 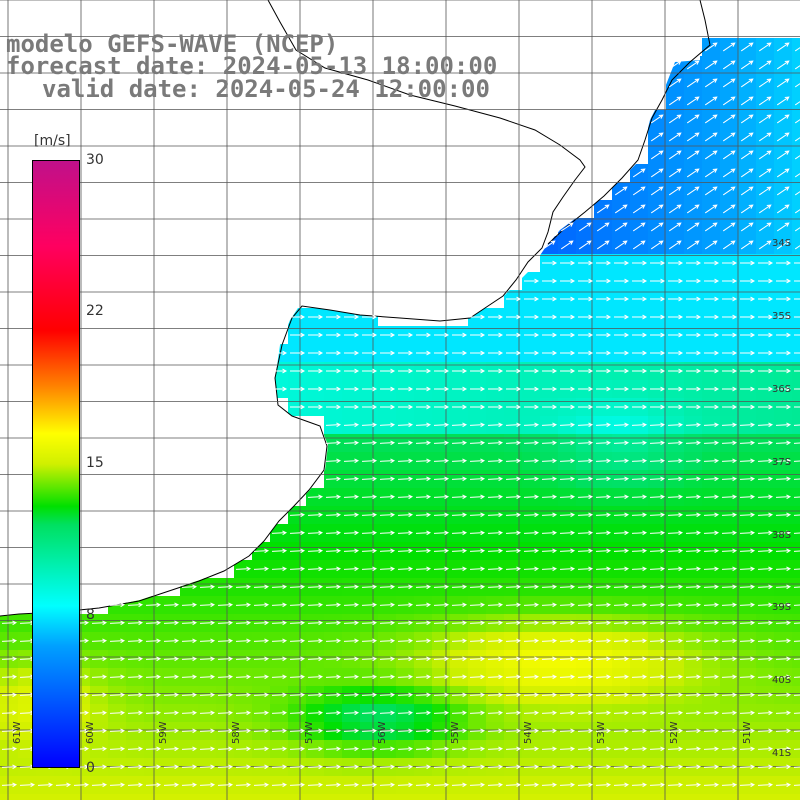 What do you see at coordinates (747, 732) in the screenshot?
I see `lon-label: 51W` at bounding box center [747, 732].